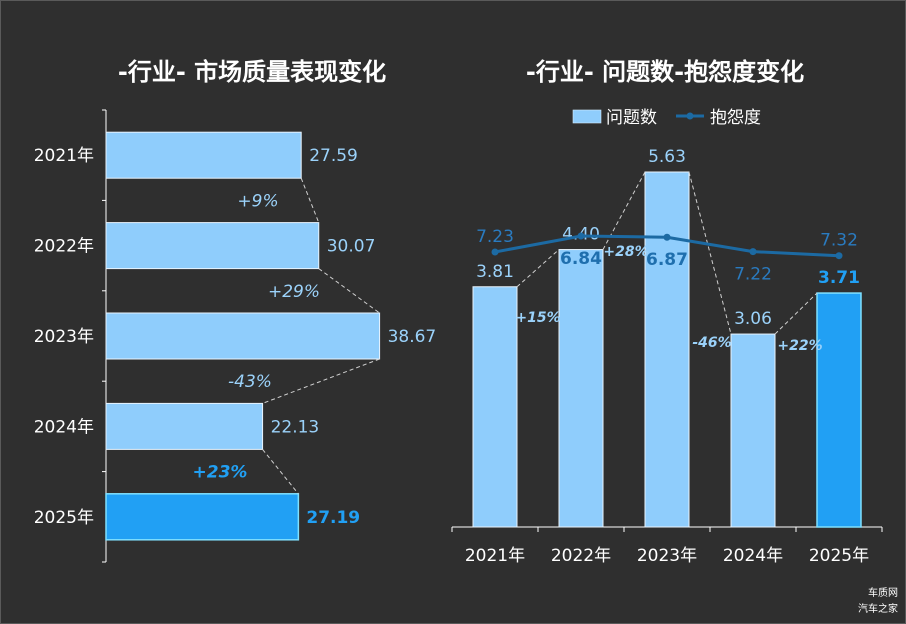 Image resolution: width=906 pixels, height=624 pixels. I want to click on value-label: 22.13, so click(295, 427).